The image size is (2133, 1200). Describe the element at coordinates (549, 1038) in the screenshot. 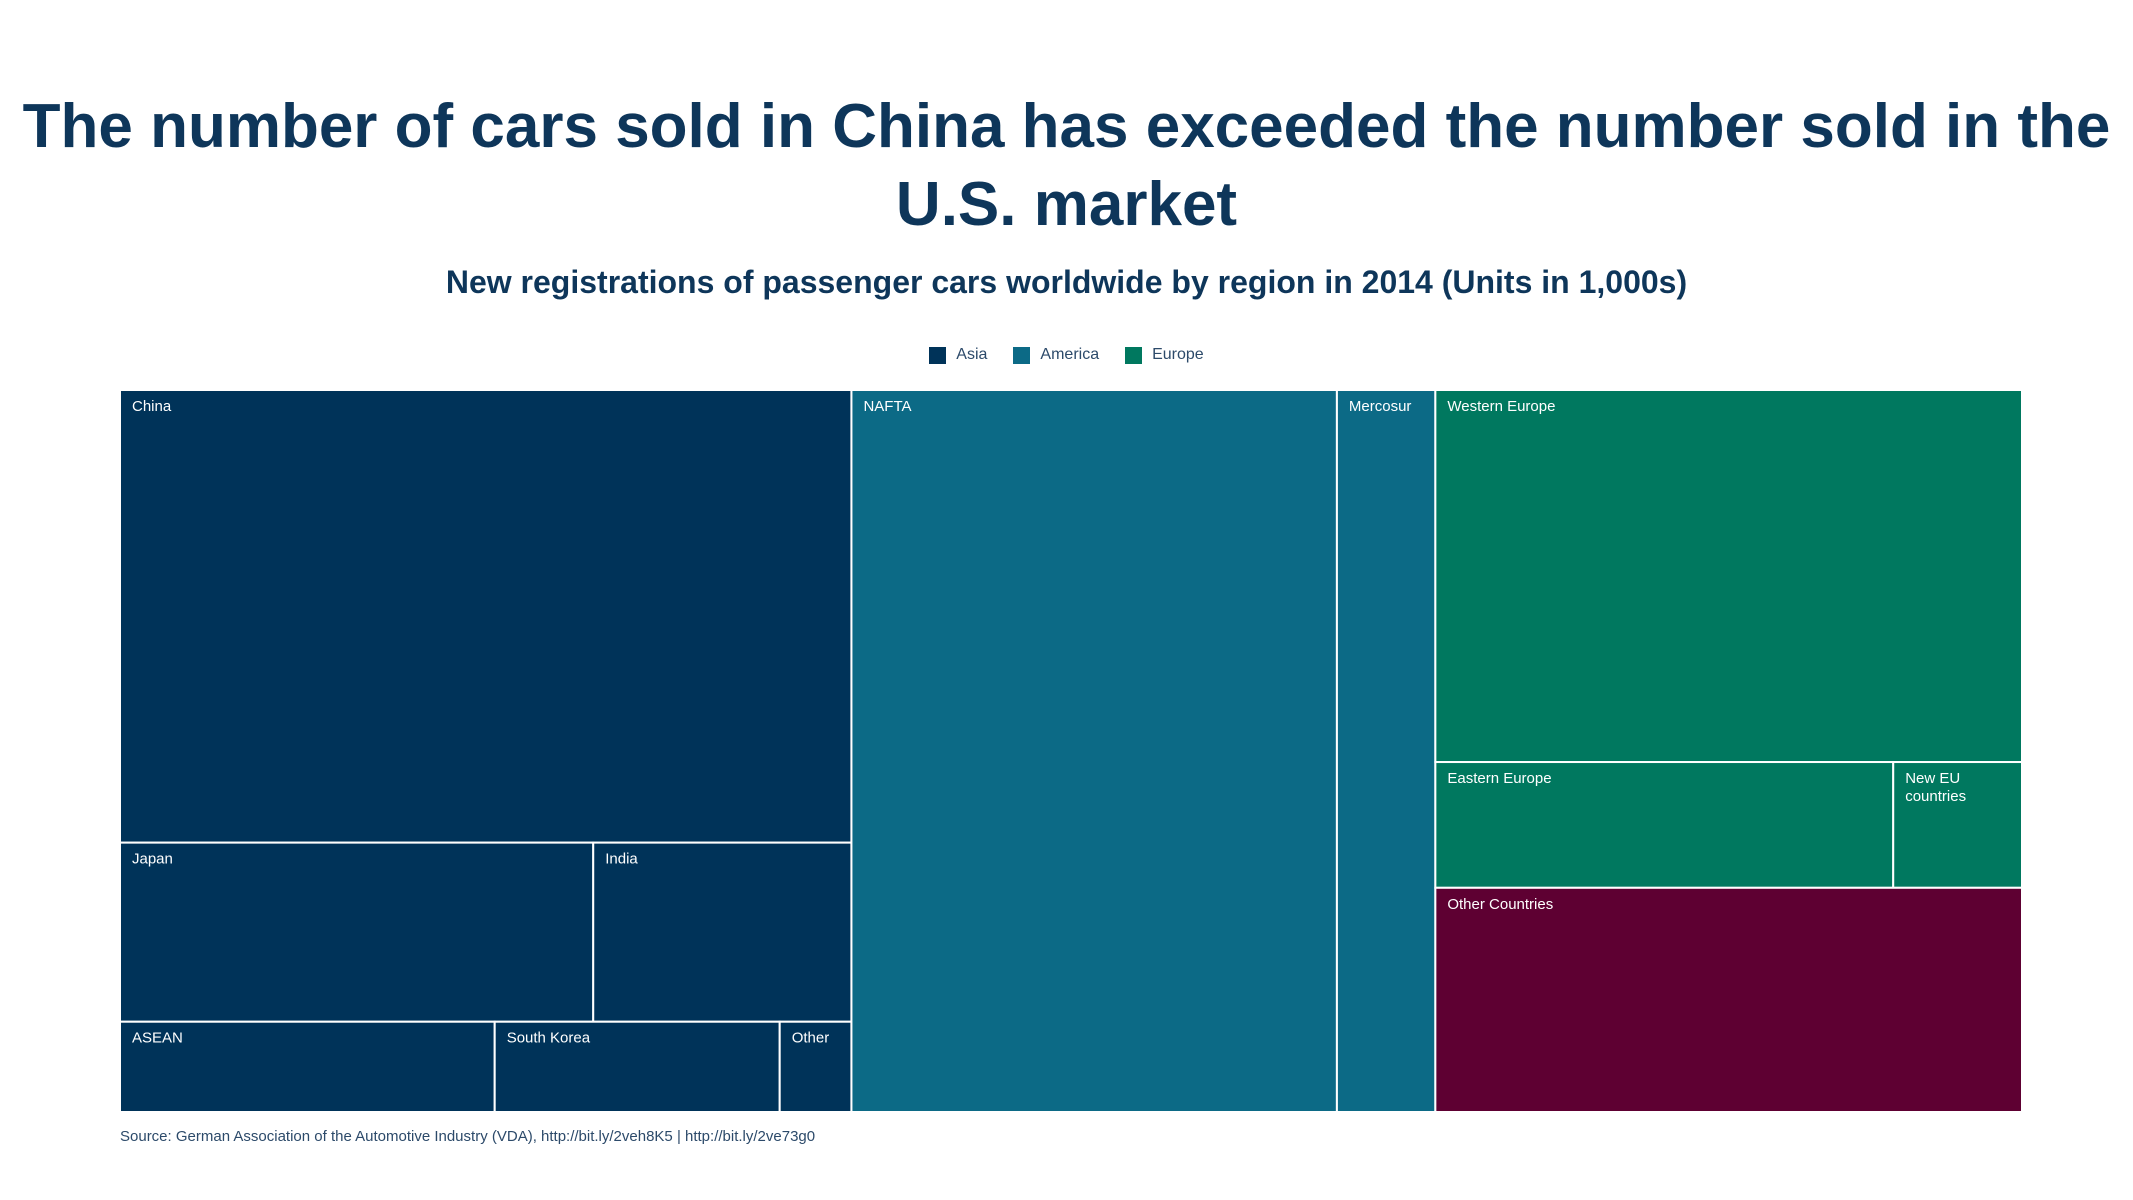

I see `treemap-label: South Korea` at that location.